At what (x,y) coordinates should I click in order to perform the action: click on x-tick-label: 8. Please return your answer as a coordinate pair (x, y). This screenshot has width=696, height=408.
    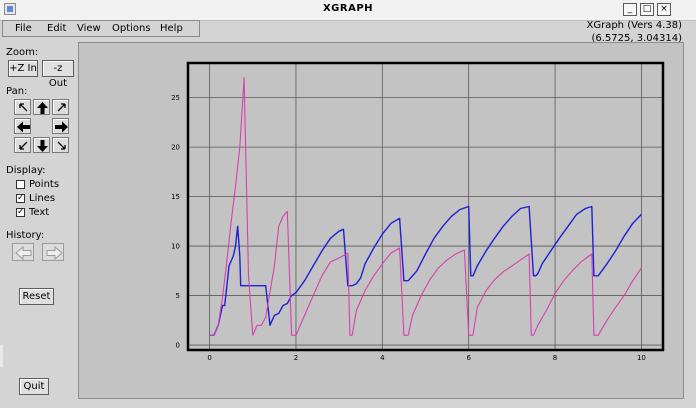
    Looking at the image, I should click on (555, 358).